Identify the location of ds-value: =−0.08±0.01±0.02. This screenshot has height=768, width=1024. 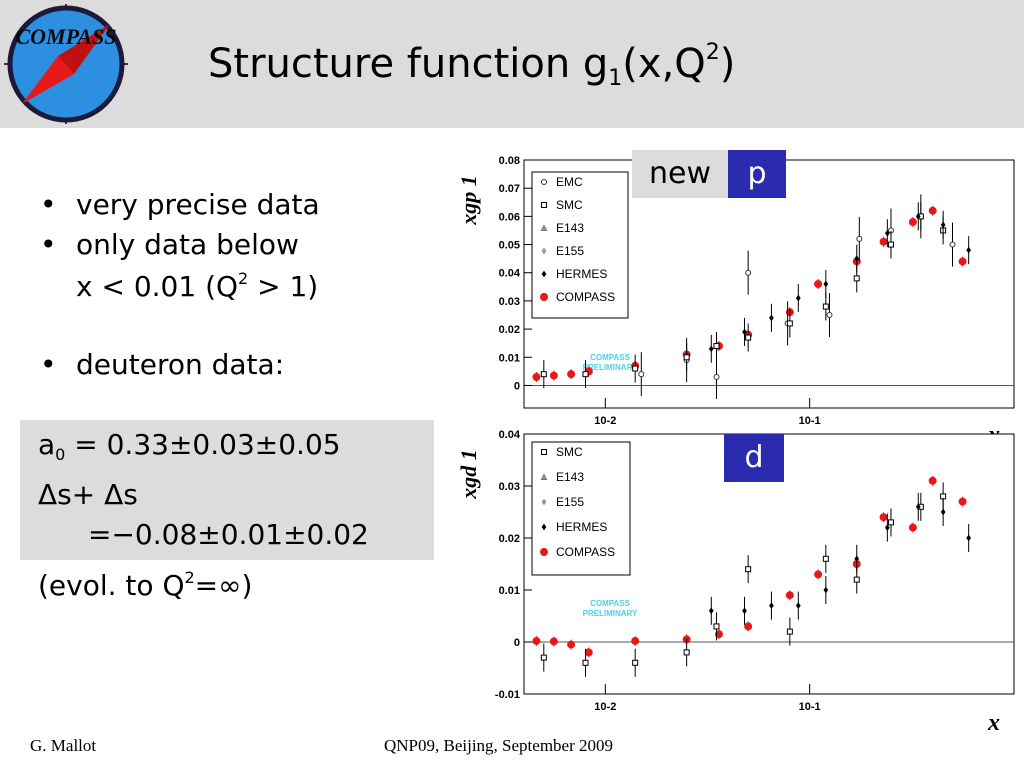
(228, 534).